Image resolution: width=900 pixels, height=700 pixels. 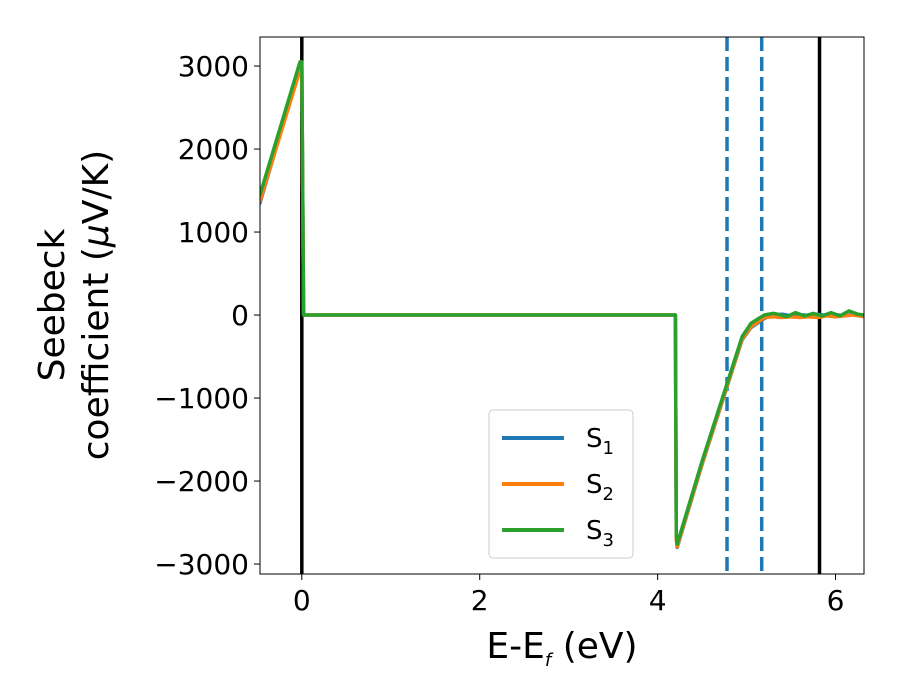 What do you see at coordinates (658, 600) in the screenshot?
I see `x-tick-label-2: 4` at bounding box center [658, 600].